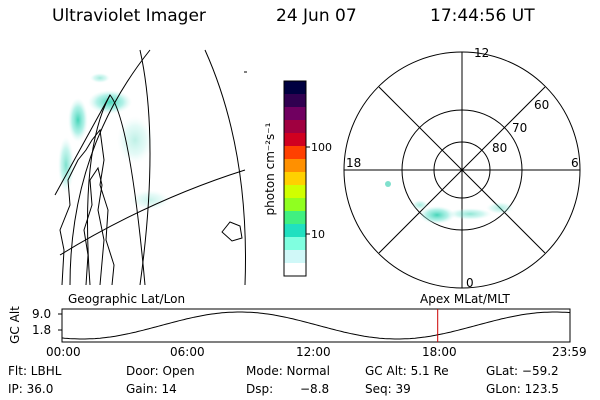 The image size is (600, 400). I want to click on altitude-curve, so click(316, 325).